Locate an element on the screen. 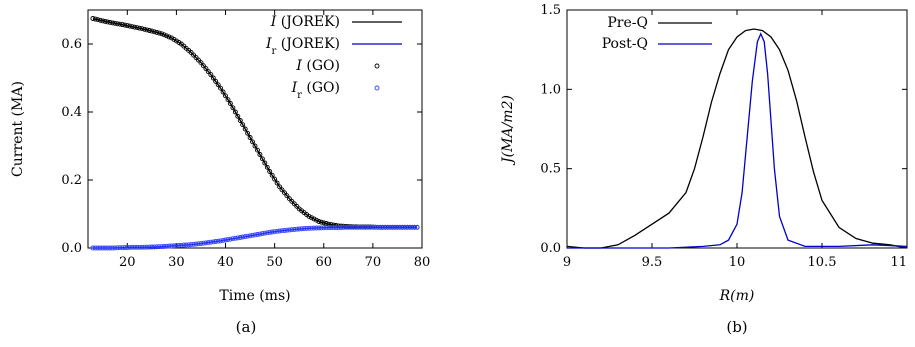 The width and height of the screenshot is (915, 347). x-tick-label: 10 is located at coordinates (737, 262).